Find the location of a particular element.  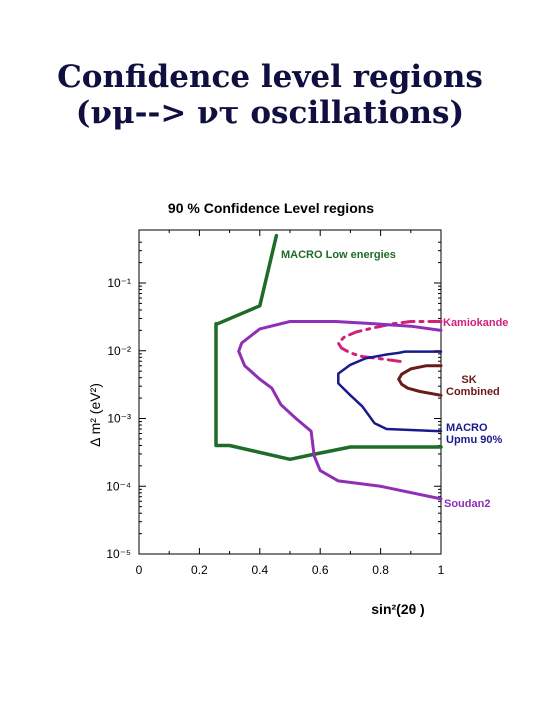

x-tick-label-1: 0.2 is located at coordinates (199, 570).